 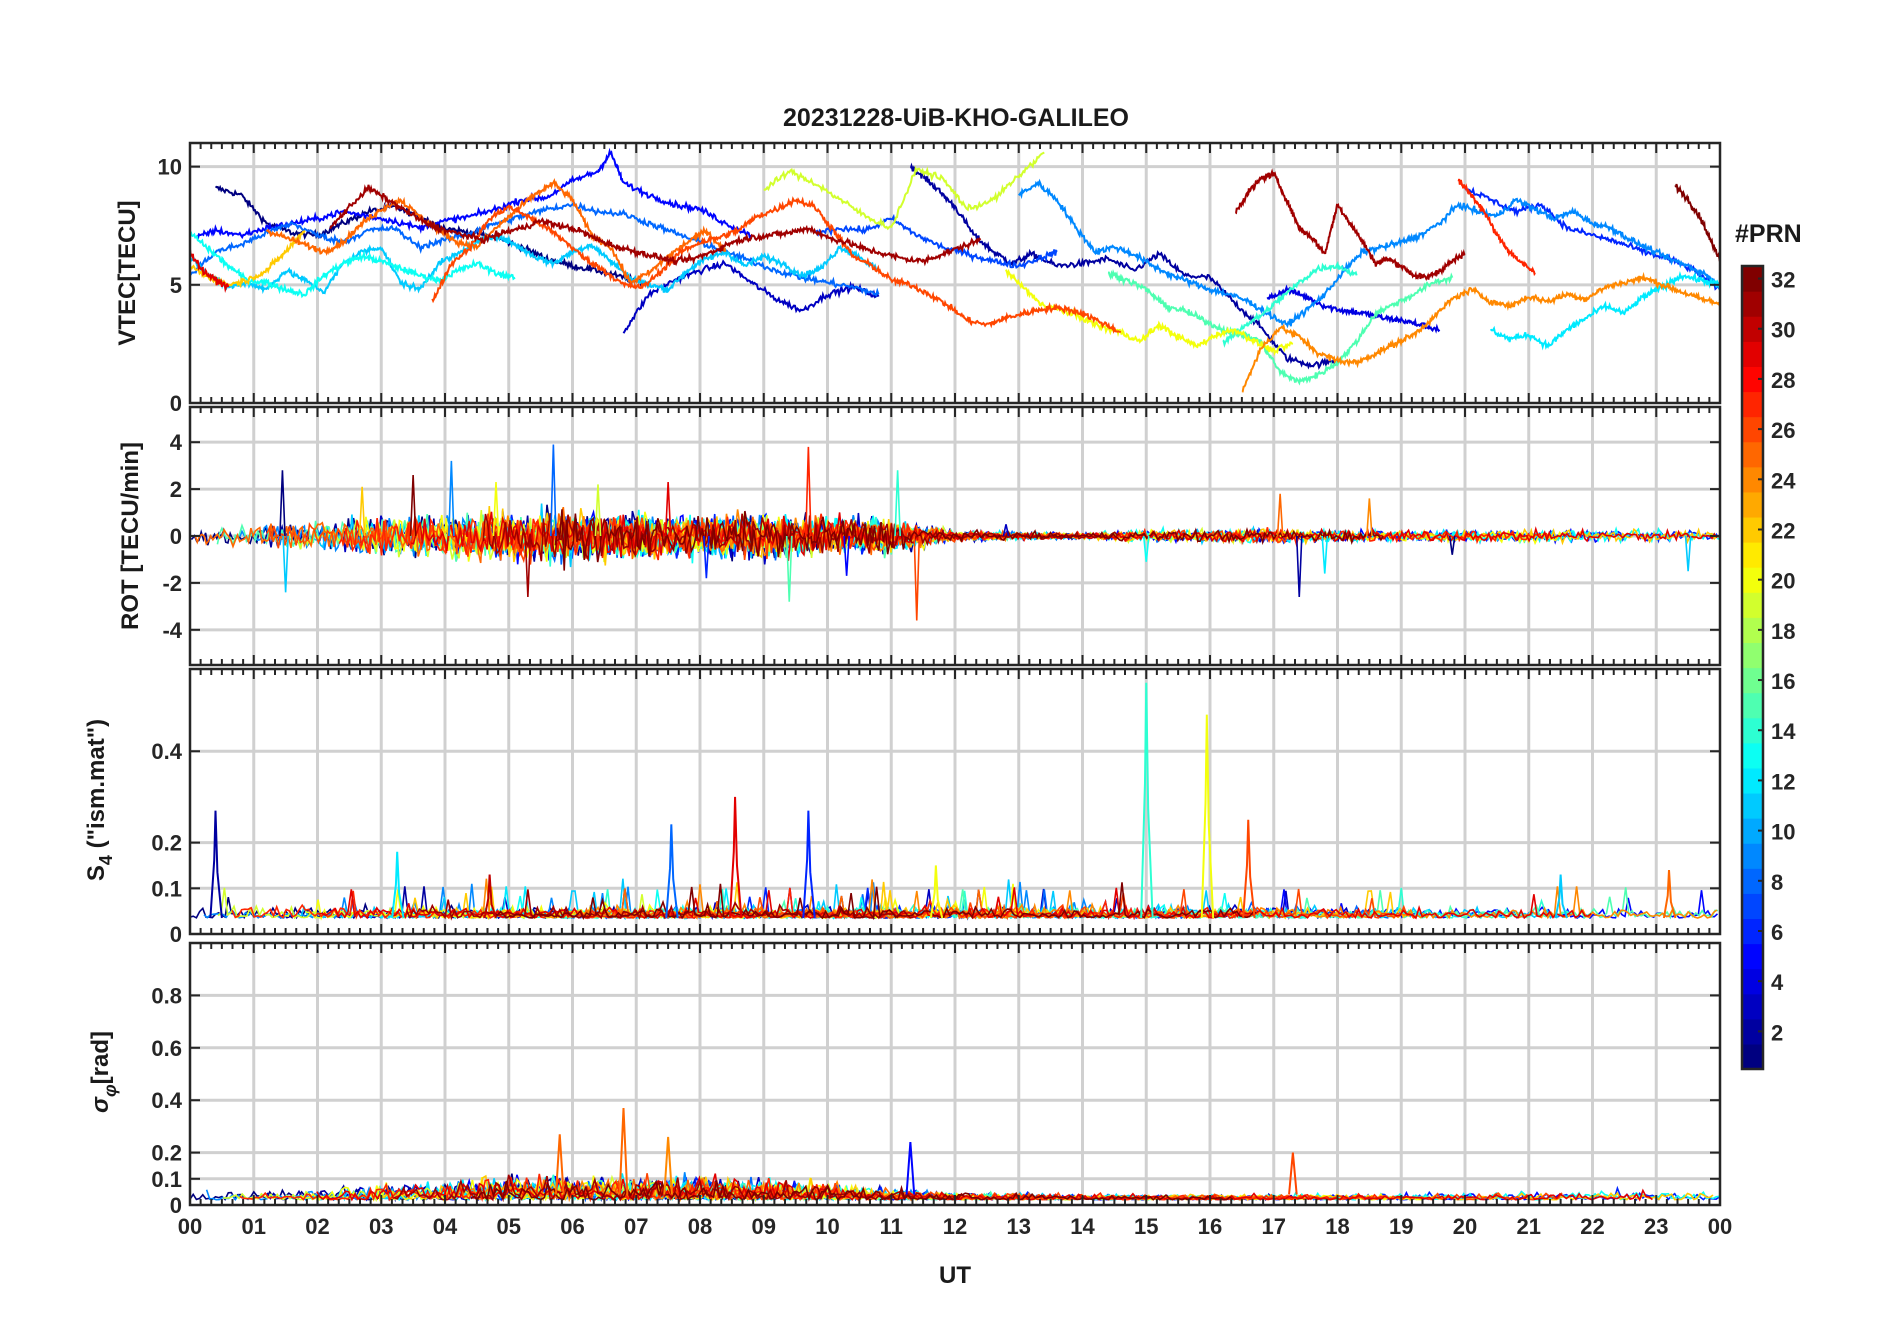 I want to click on colorbar-tick-label: 26, so click(x=1783, y=430).